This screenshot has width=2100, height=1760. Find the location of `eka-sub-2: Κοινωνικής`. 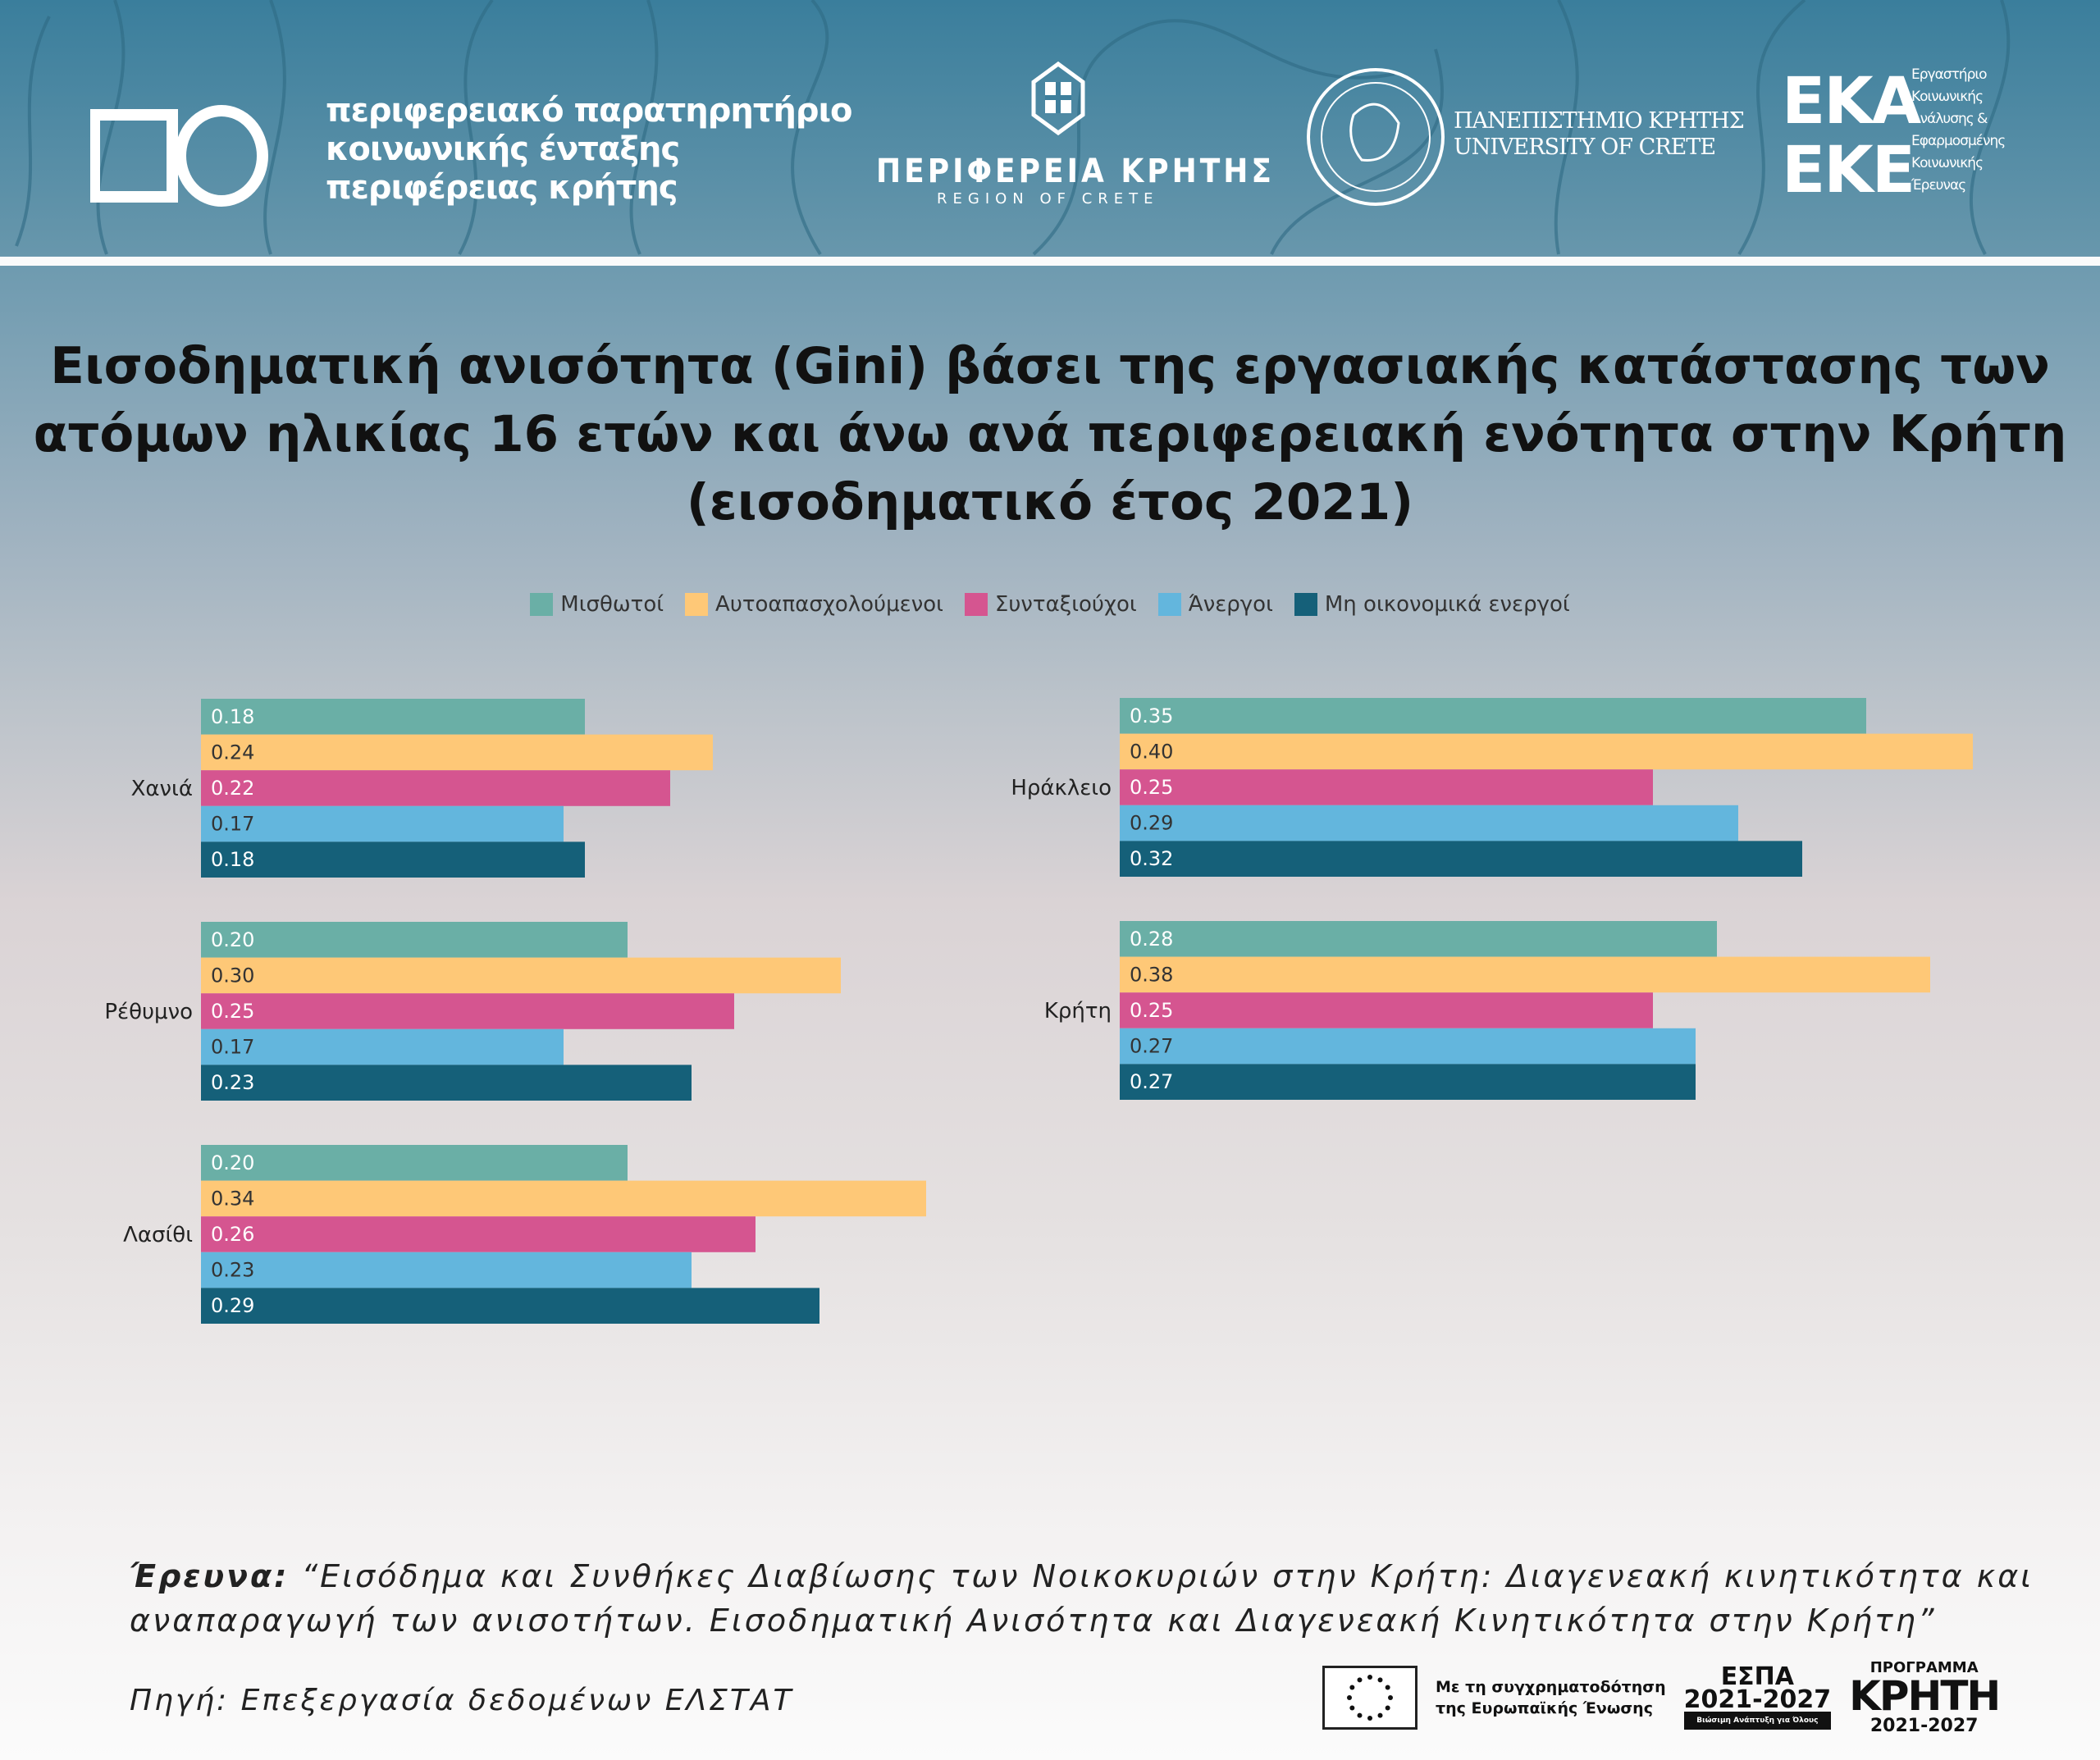

eka-sub-2: Κοινωνικής is located at coordinates (1948, 97).